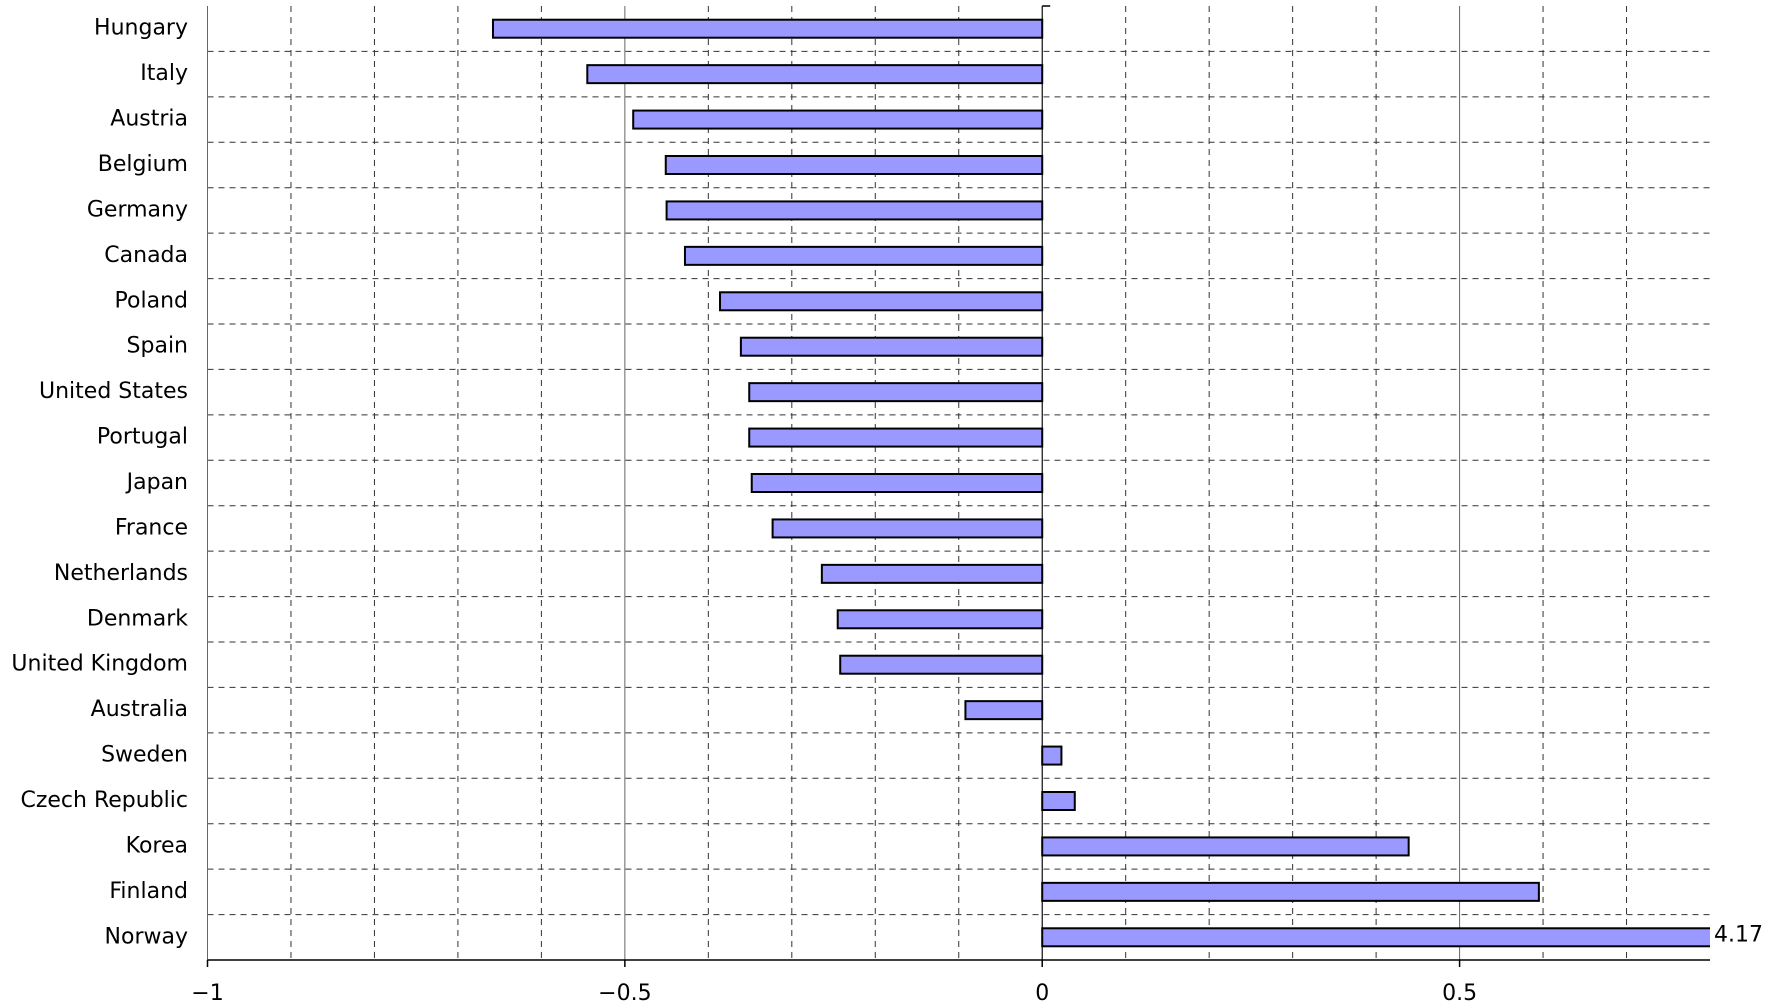 The height and width of the screenshot is (1004, 1769). I want to click on y-tick-label: Korea, so click(157, 845).